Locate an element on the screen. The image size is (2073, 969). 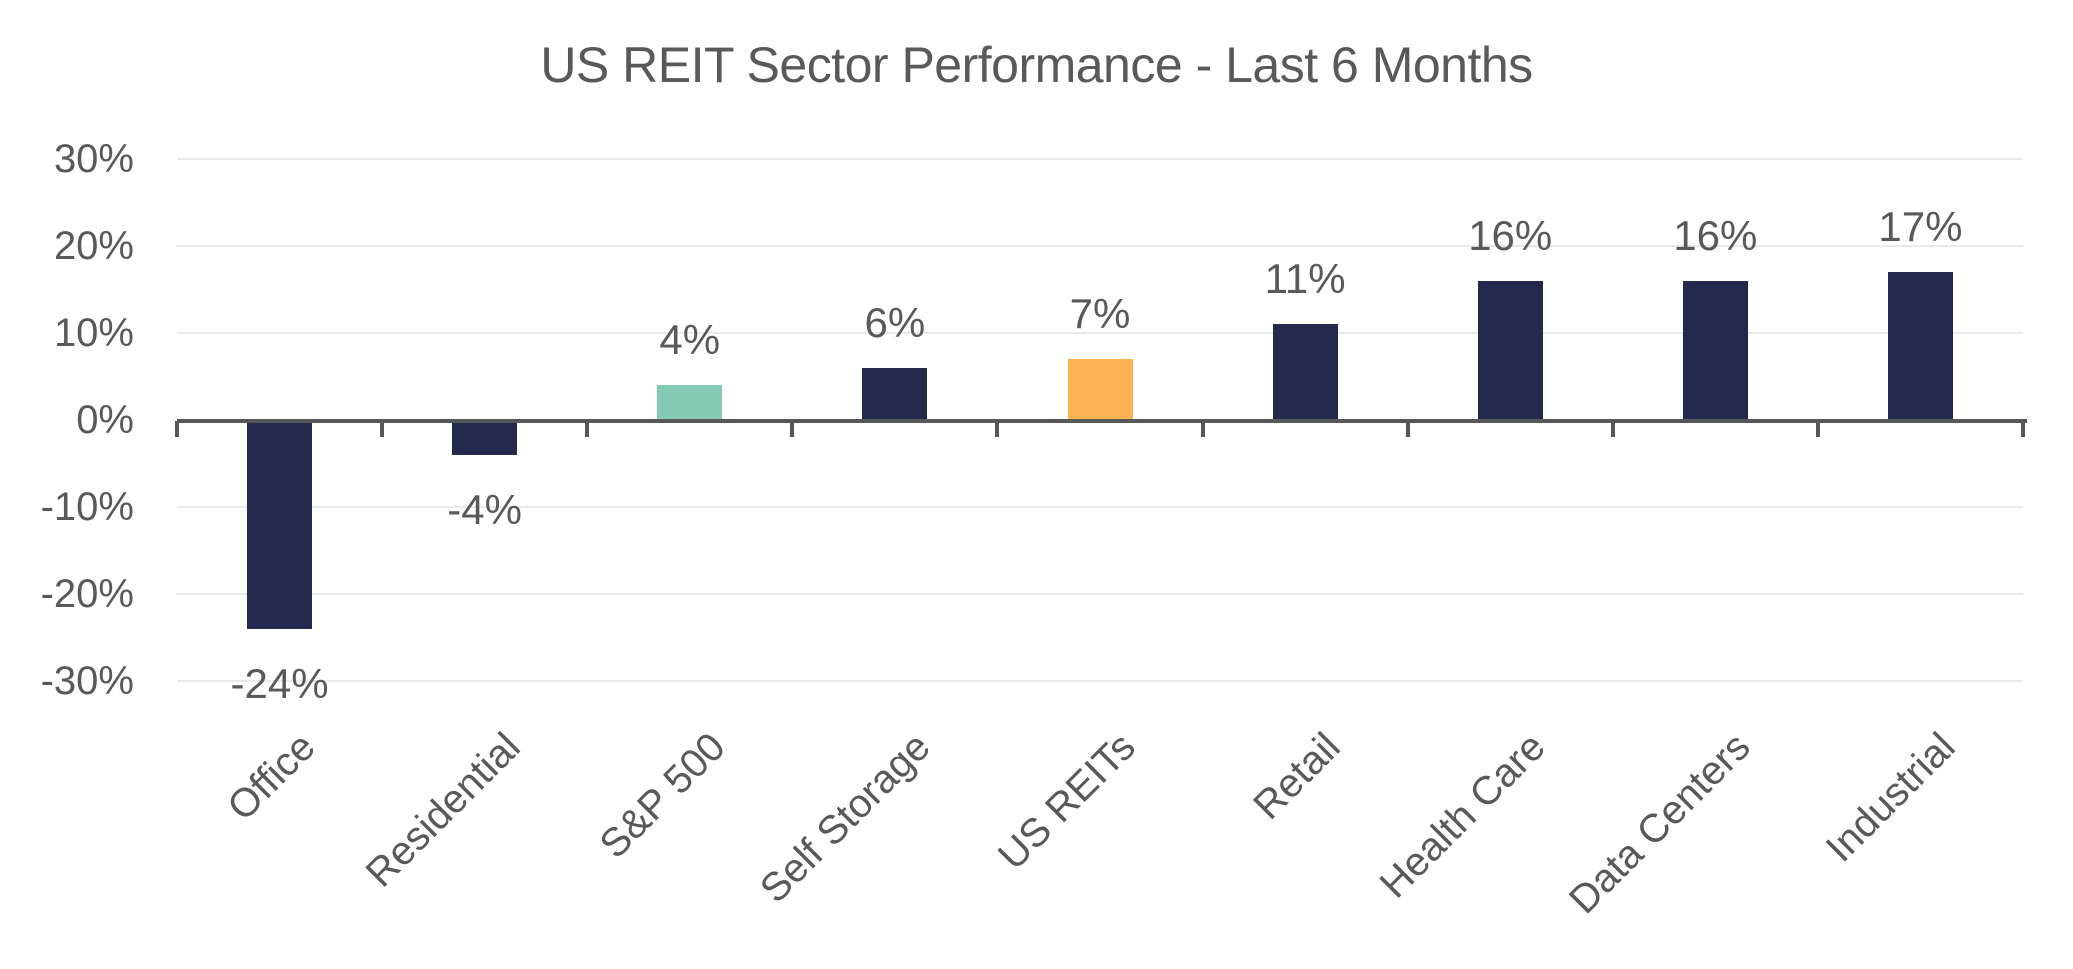
value-label-s-p-500: 4% is located at coordinates (690, 340).